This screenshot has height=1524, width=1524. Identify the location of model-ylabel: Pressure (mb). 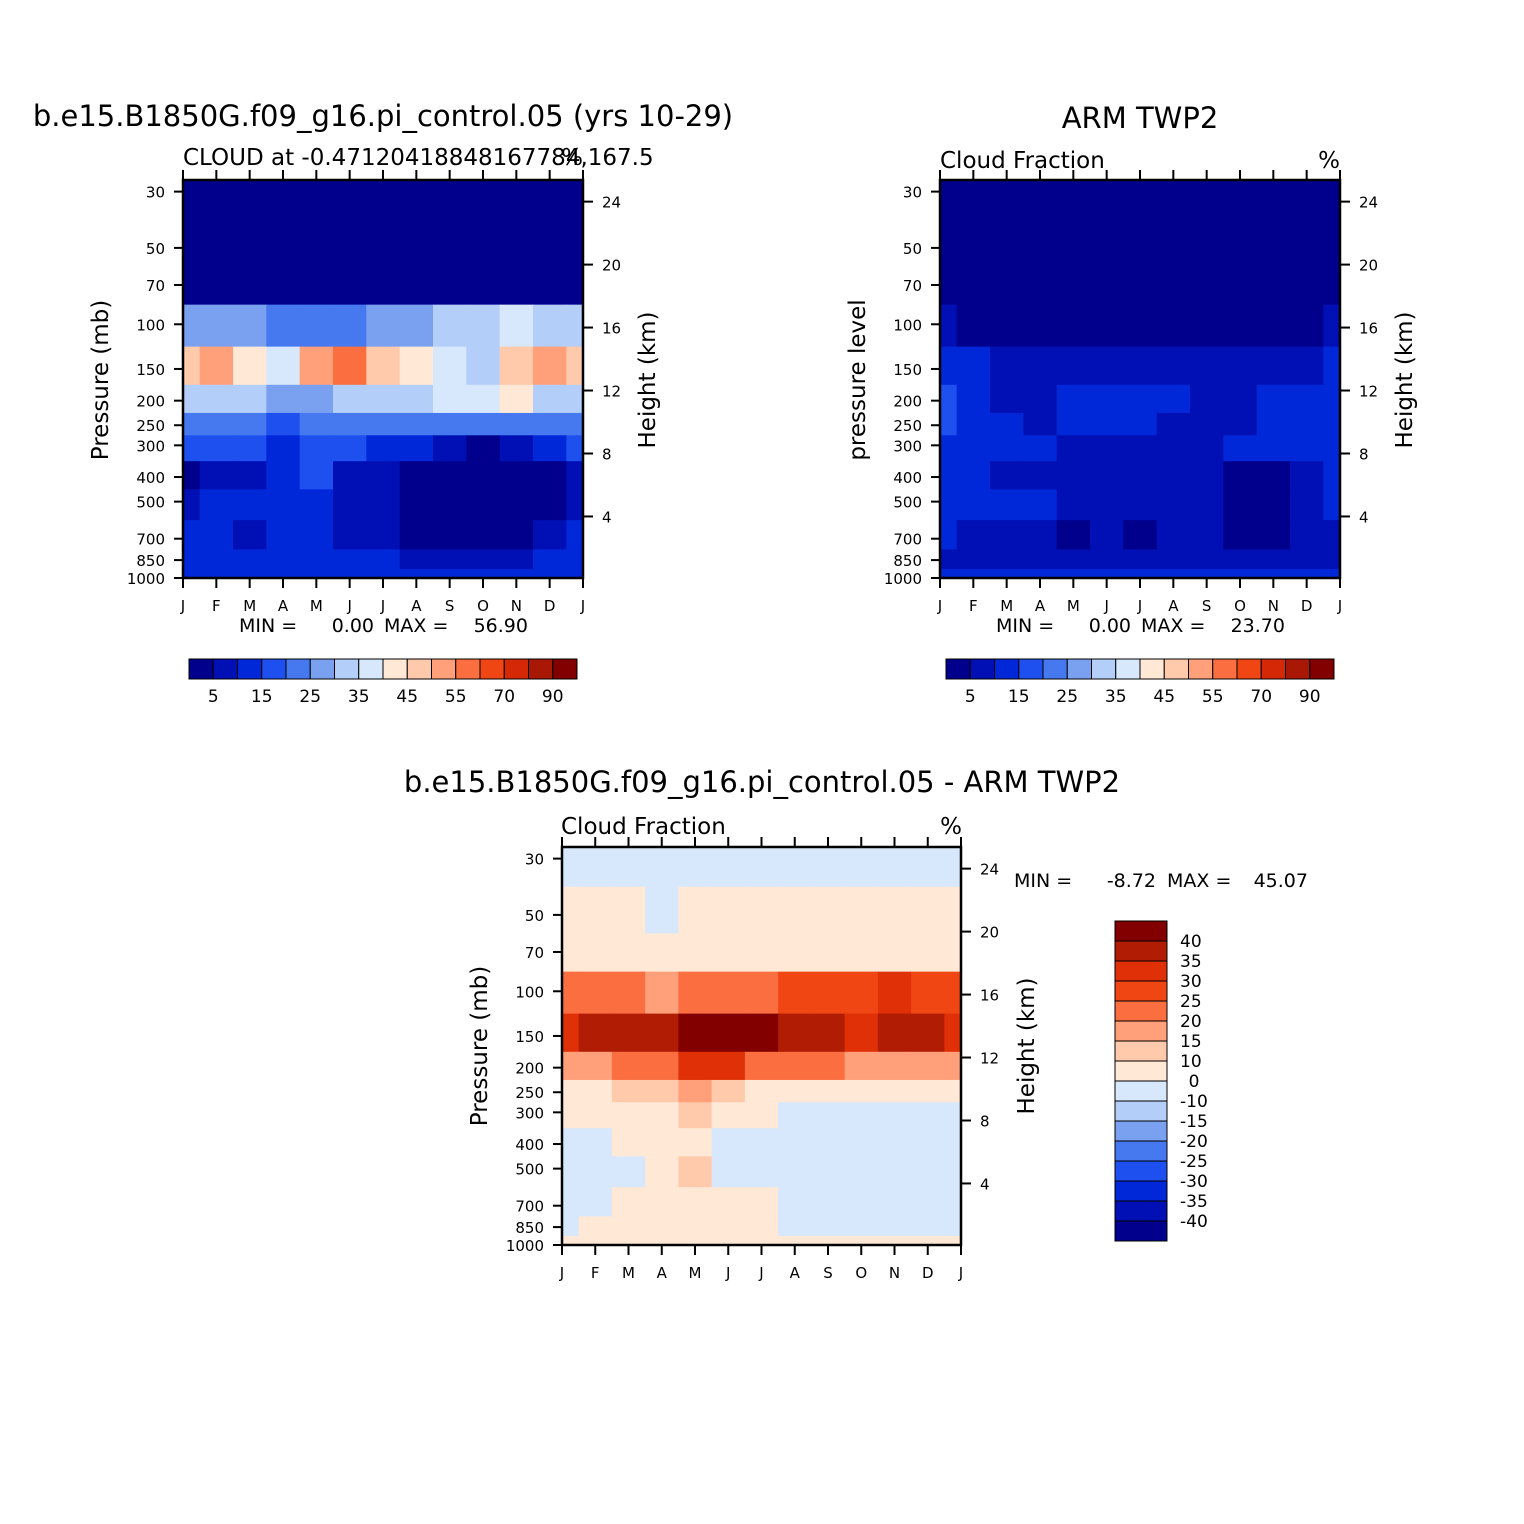
(101, 380).